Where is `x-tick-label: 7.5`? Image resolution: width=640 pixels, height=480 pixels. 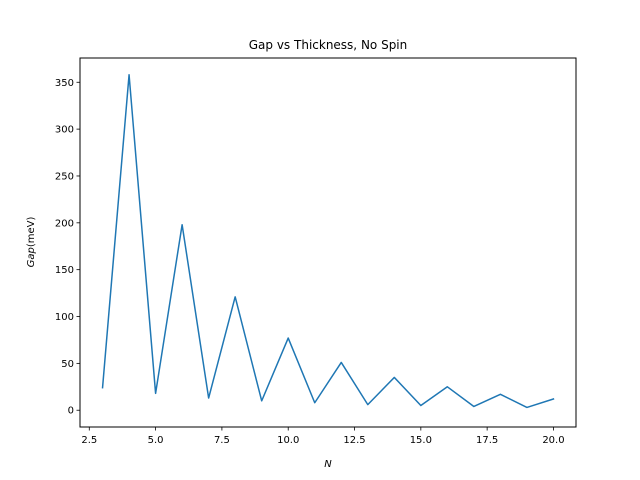
x-tick-label: 7.5 is located at coordinates (222, 440).